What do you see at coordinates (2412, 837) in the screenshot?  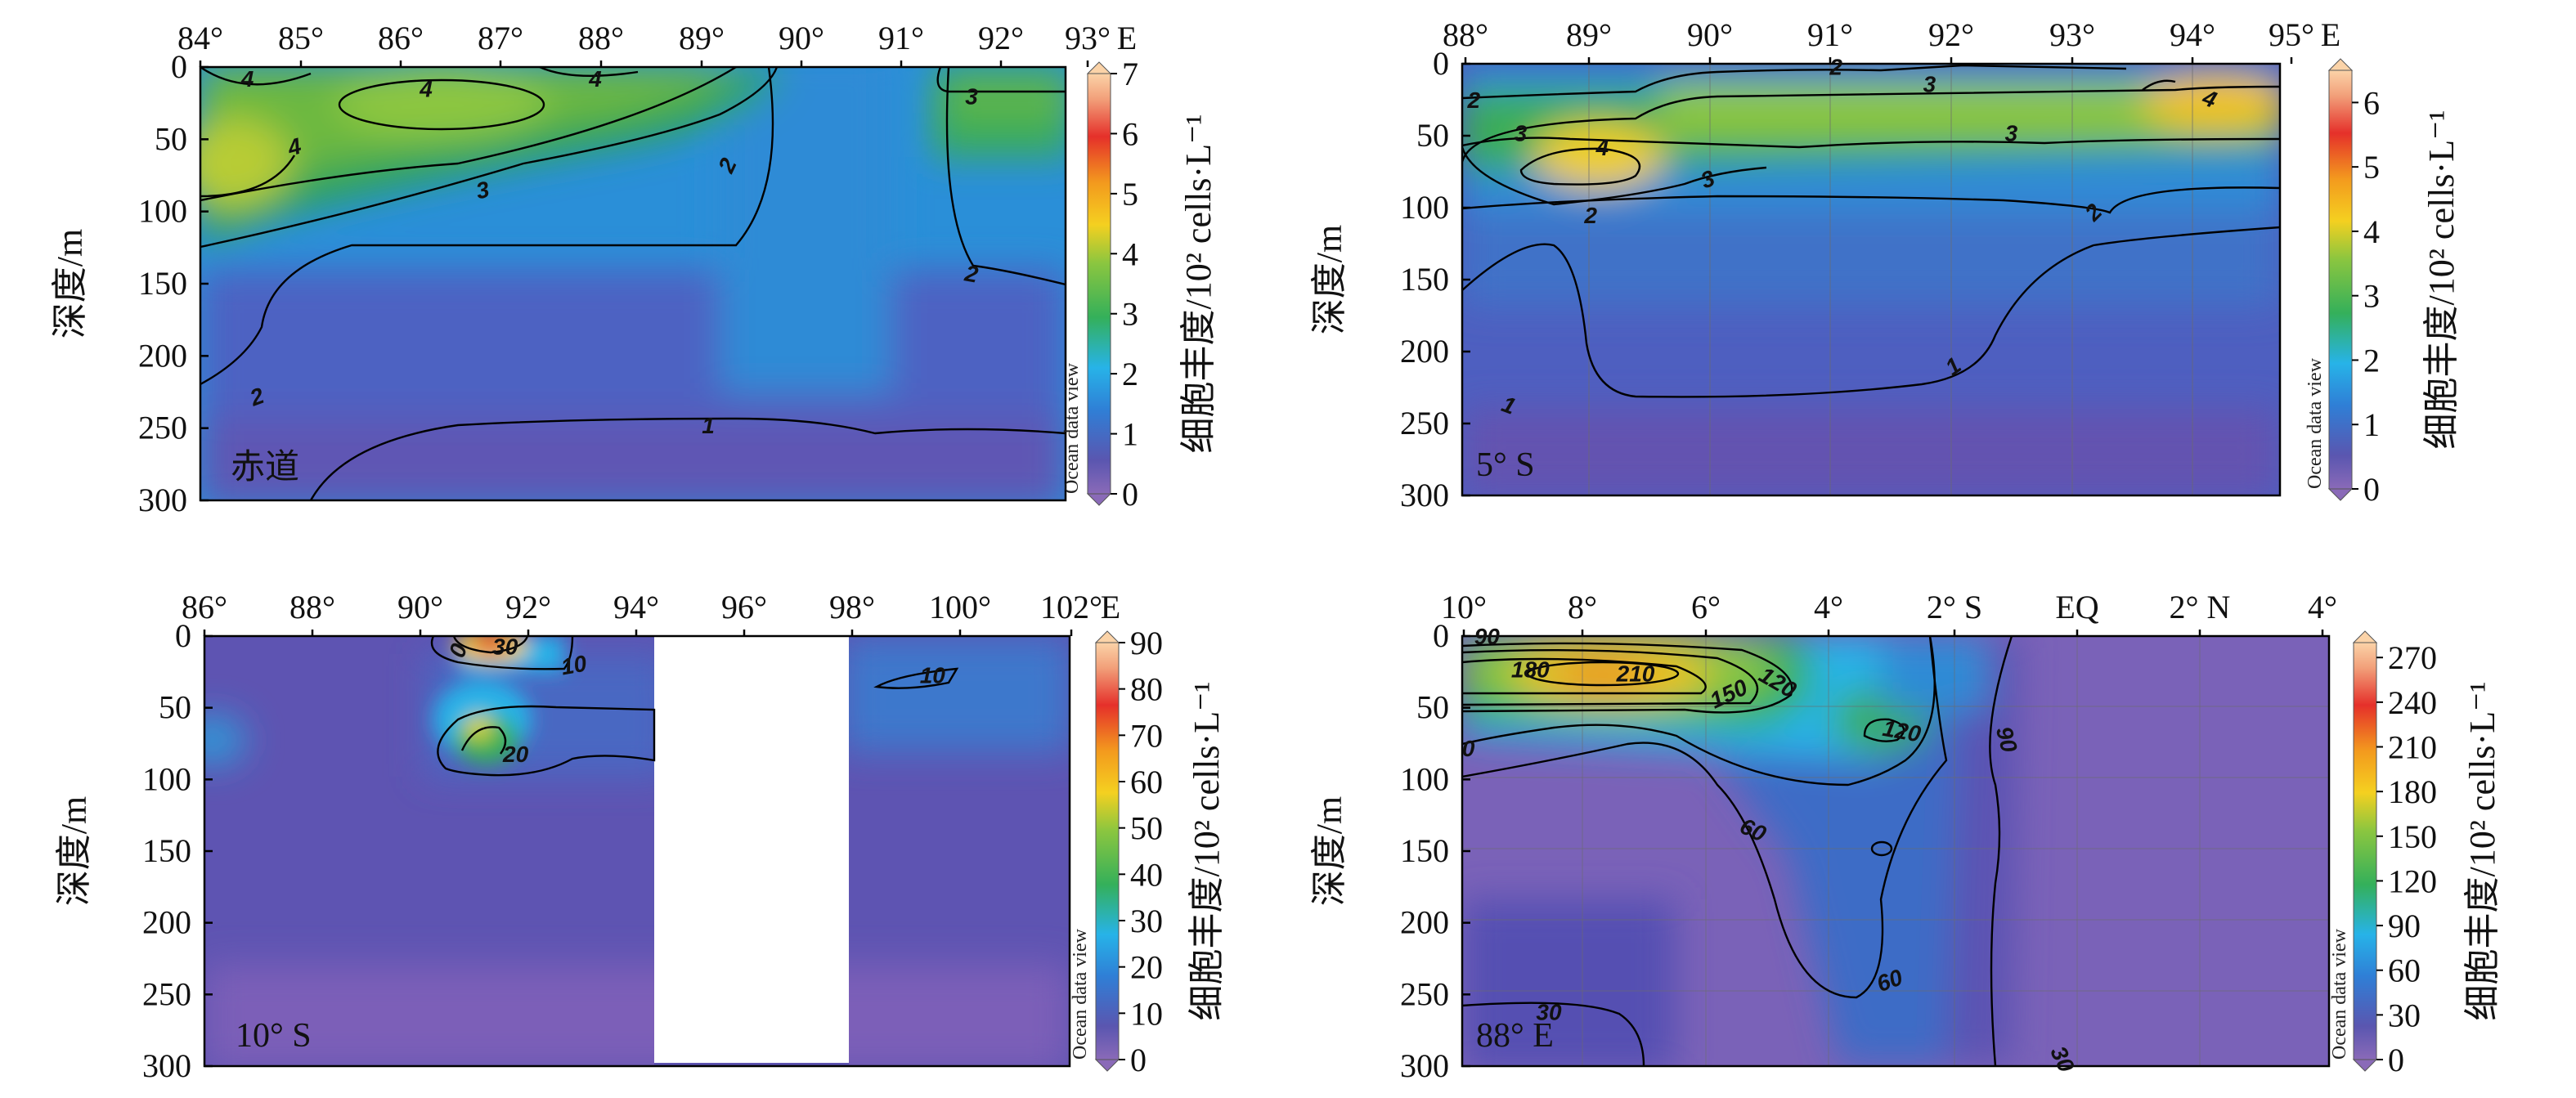 I see `colorbar-tick-label: 150` at bounding box center [2412, 837].